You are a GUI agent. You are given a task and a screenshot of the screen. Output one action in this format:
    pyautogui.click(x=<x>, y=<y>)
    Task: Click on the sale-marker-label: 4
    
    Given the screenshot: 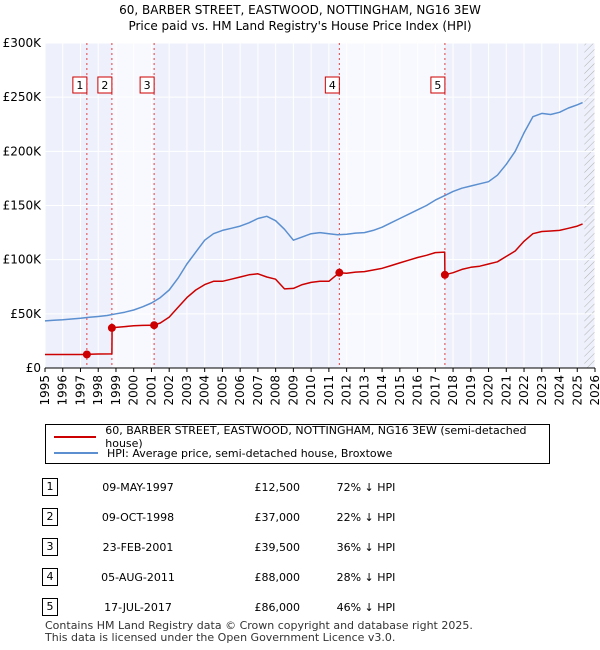 What is the action you would take?
    pyautogui.click(x=332, y=85)
    